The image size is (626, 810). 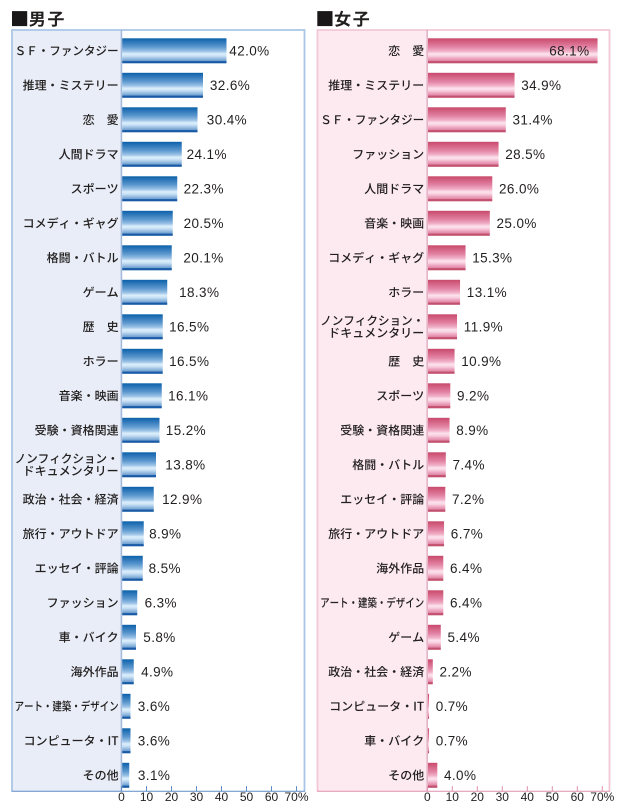 What do you see at coordinates (519, 189) in the screenshot?
I see `svg-text: 26.0%` at bounding box center [519, 189].